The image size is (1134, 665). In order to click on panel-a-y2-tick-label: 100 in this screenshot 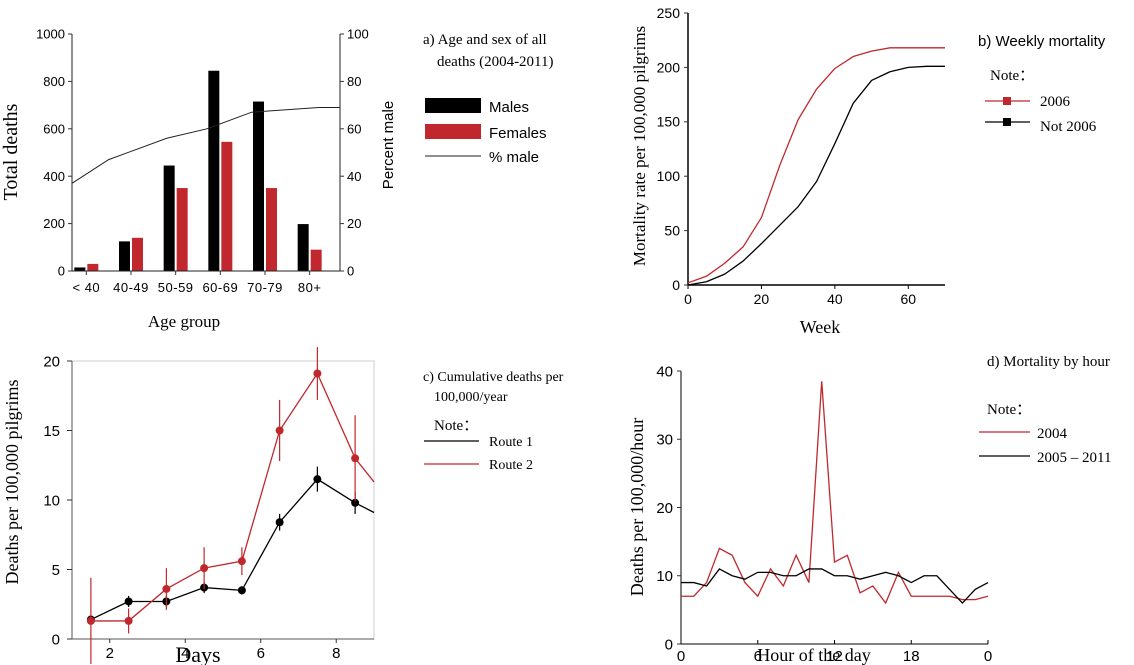, I will do `click(358, 34)`.